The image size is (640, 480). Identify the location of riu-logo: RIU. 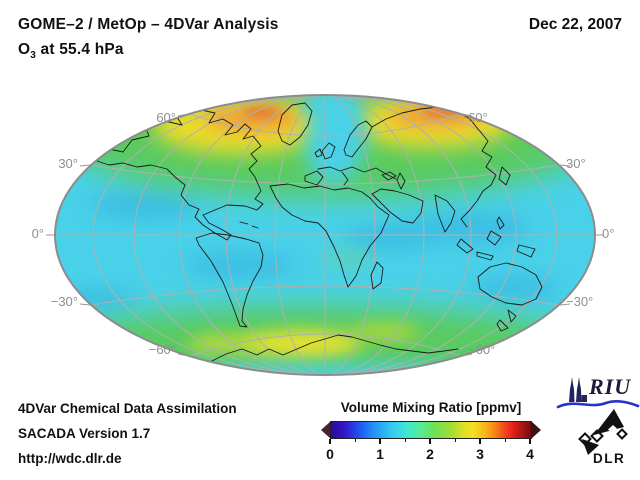
(598, 393).